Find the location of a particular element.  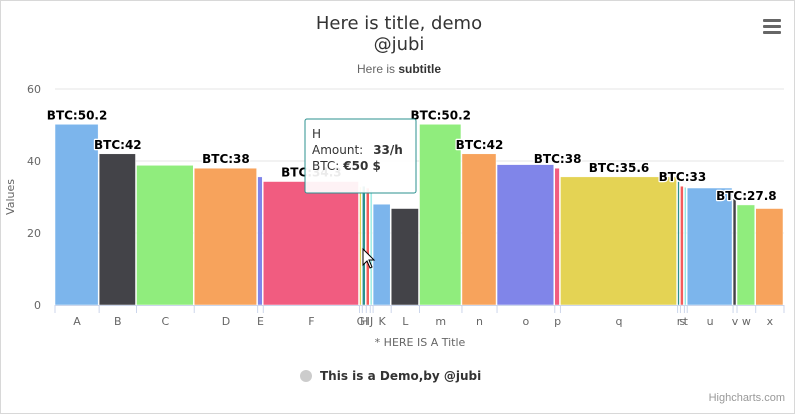

x-tick-label: n is located at coordinates (479, 321).